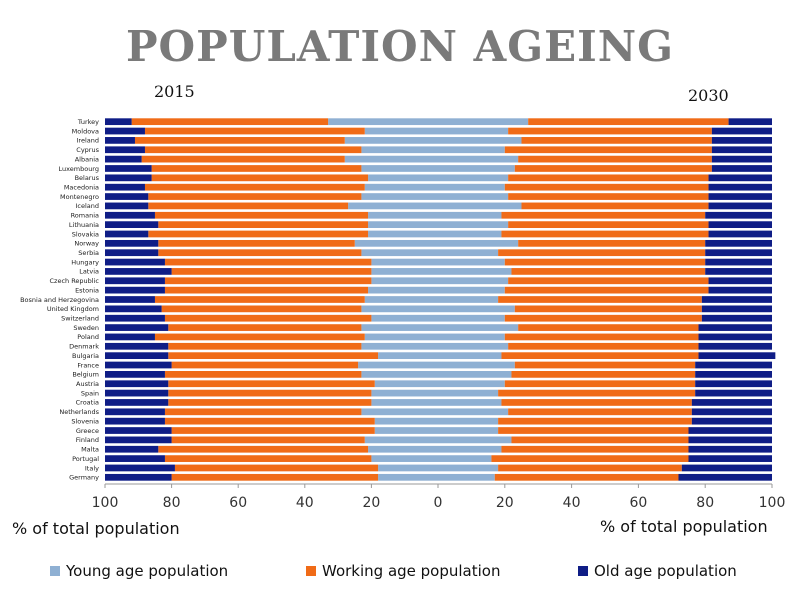 The image size is (800, 600). Describe the element at coordinates (73, 309) in the screenshot. I see `category-label-united-kingdom: United Kingdom` at that location.